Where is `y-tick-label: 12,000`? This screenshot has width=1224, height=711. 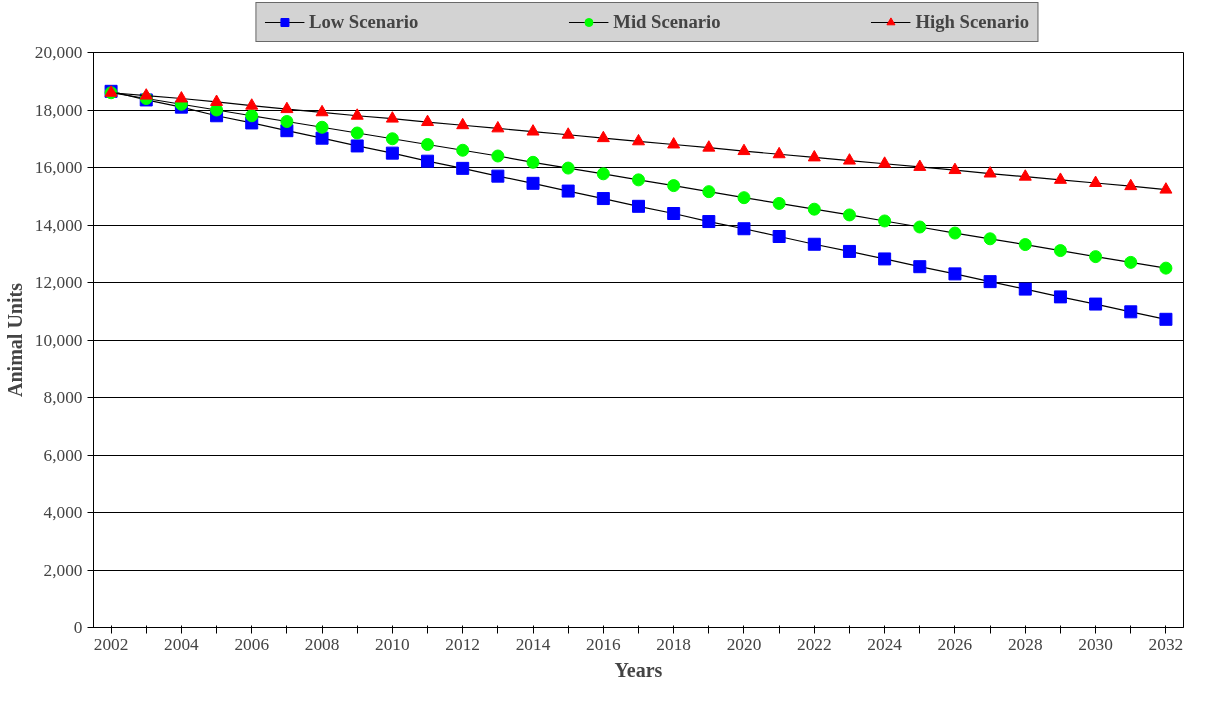 y-tick-label: 12,000 is located at coordinates (58, 282).